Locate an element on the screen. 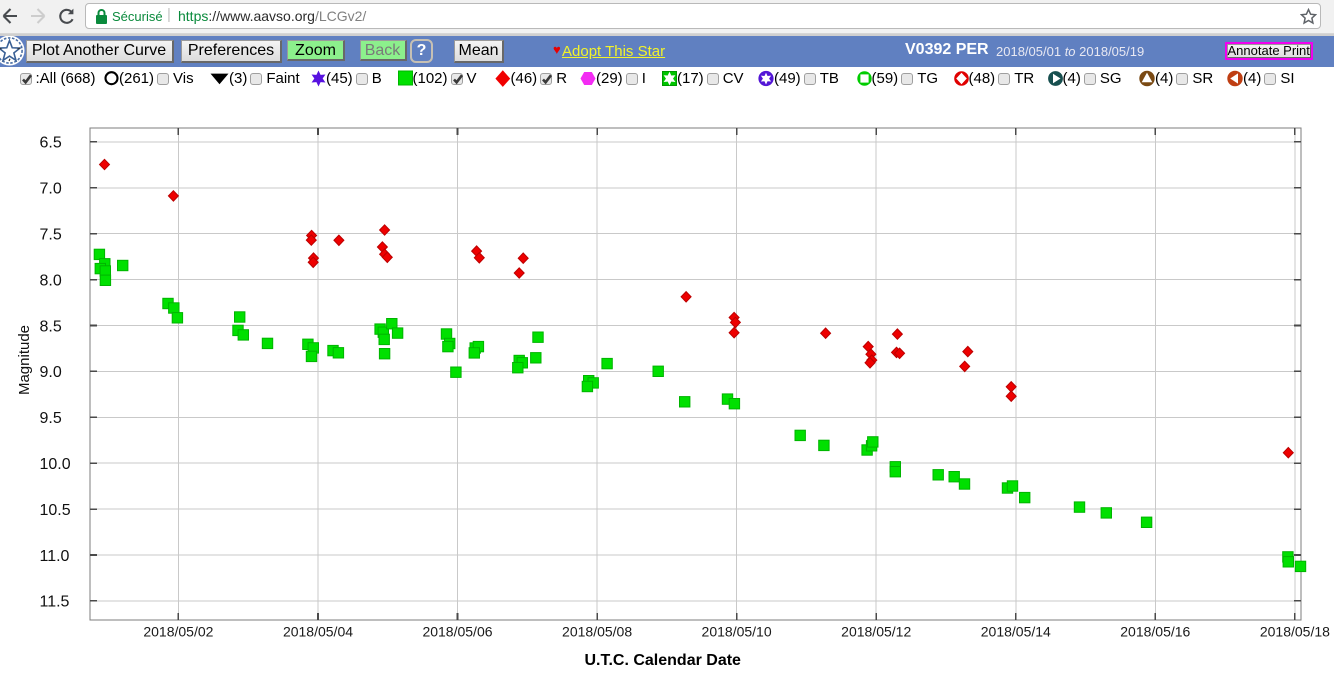 This screenshot has width=1334, height=680. svg-text: 2018/05/14 is located at coordinates (1016, 632).